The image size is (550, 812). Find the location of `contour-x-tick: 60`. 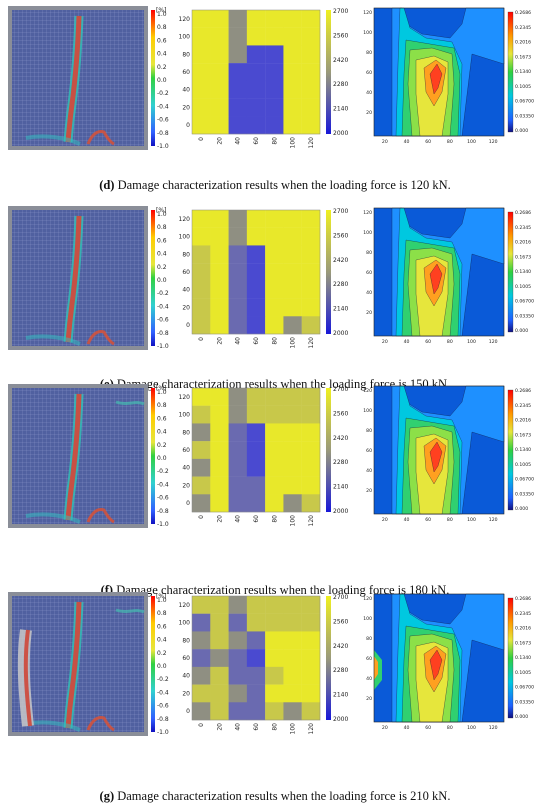

contour-x-tick: 60 is located at coordinates (428, 520).